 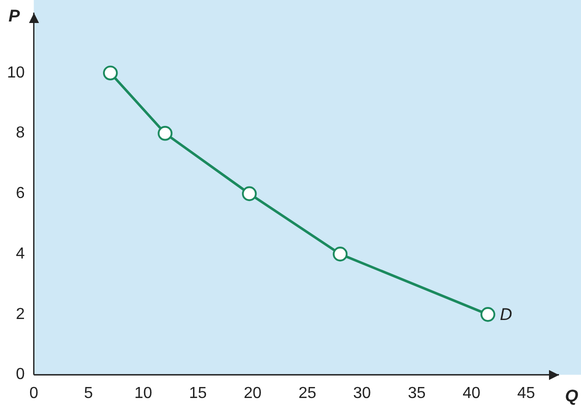 What do you see at coordinates (506, 314) in the screenshot?
I see `annotation: D` at bounding box center [506, 314].